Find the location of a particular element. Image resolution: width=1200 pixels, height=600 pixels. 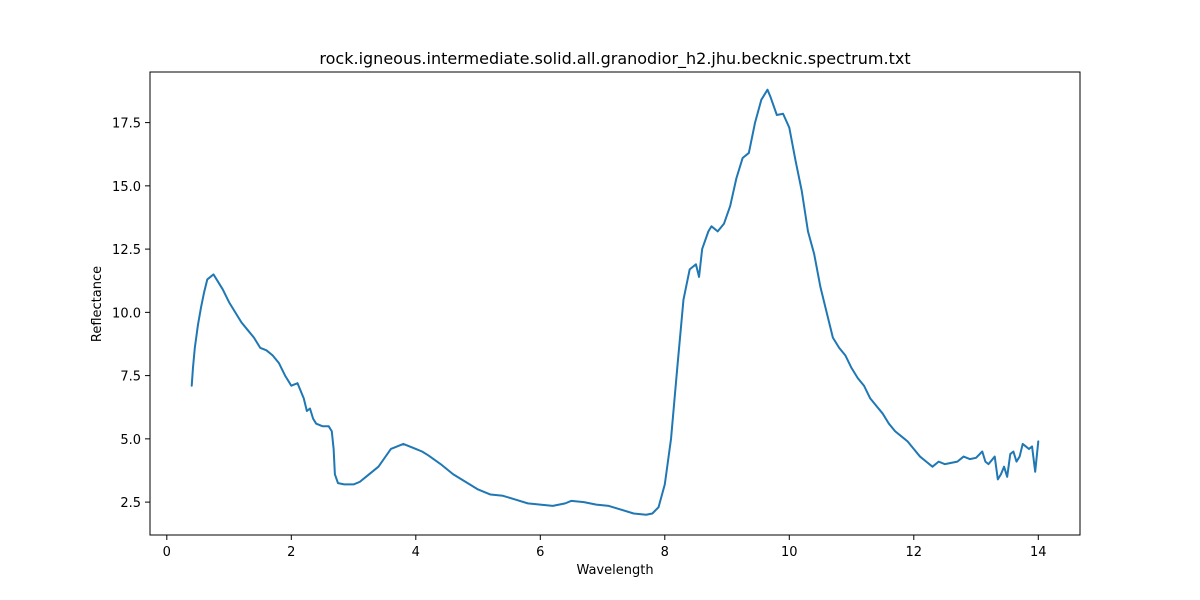

x-tick-label: 6 is located at coordinates (540, 552).